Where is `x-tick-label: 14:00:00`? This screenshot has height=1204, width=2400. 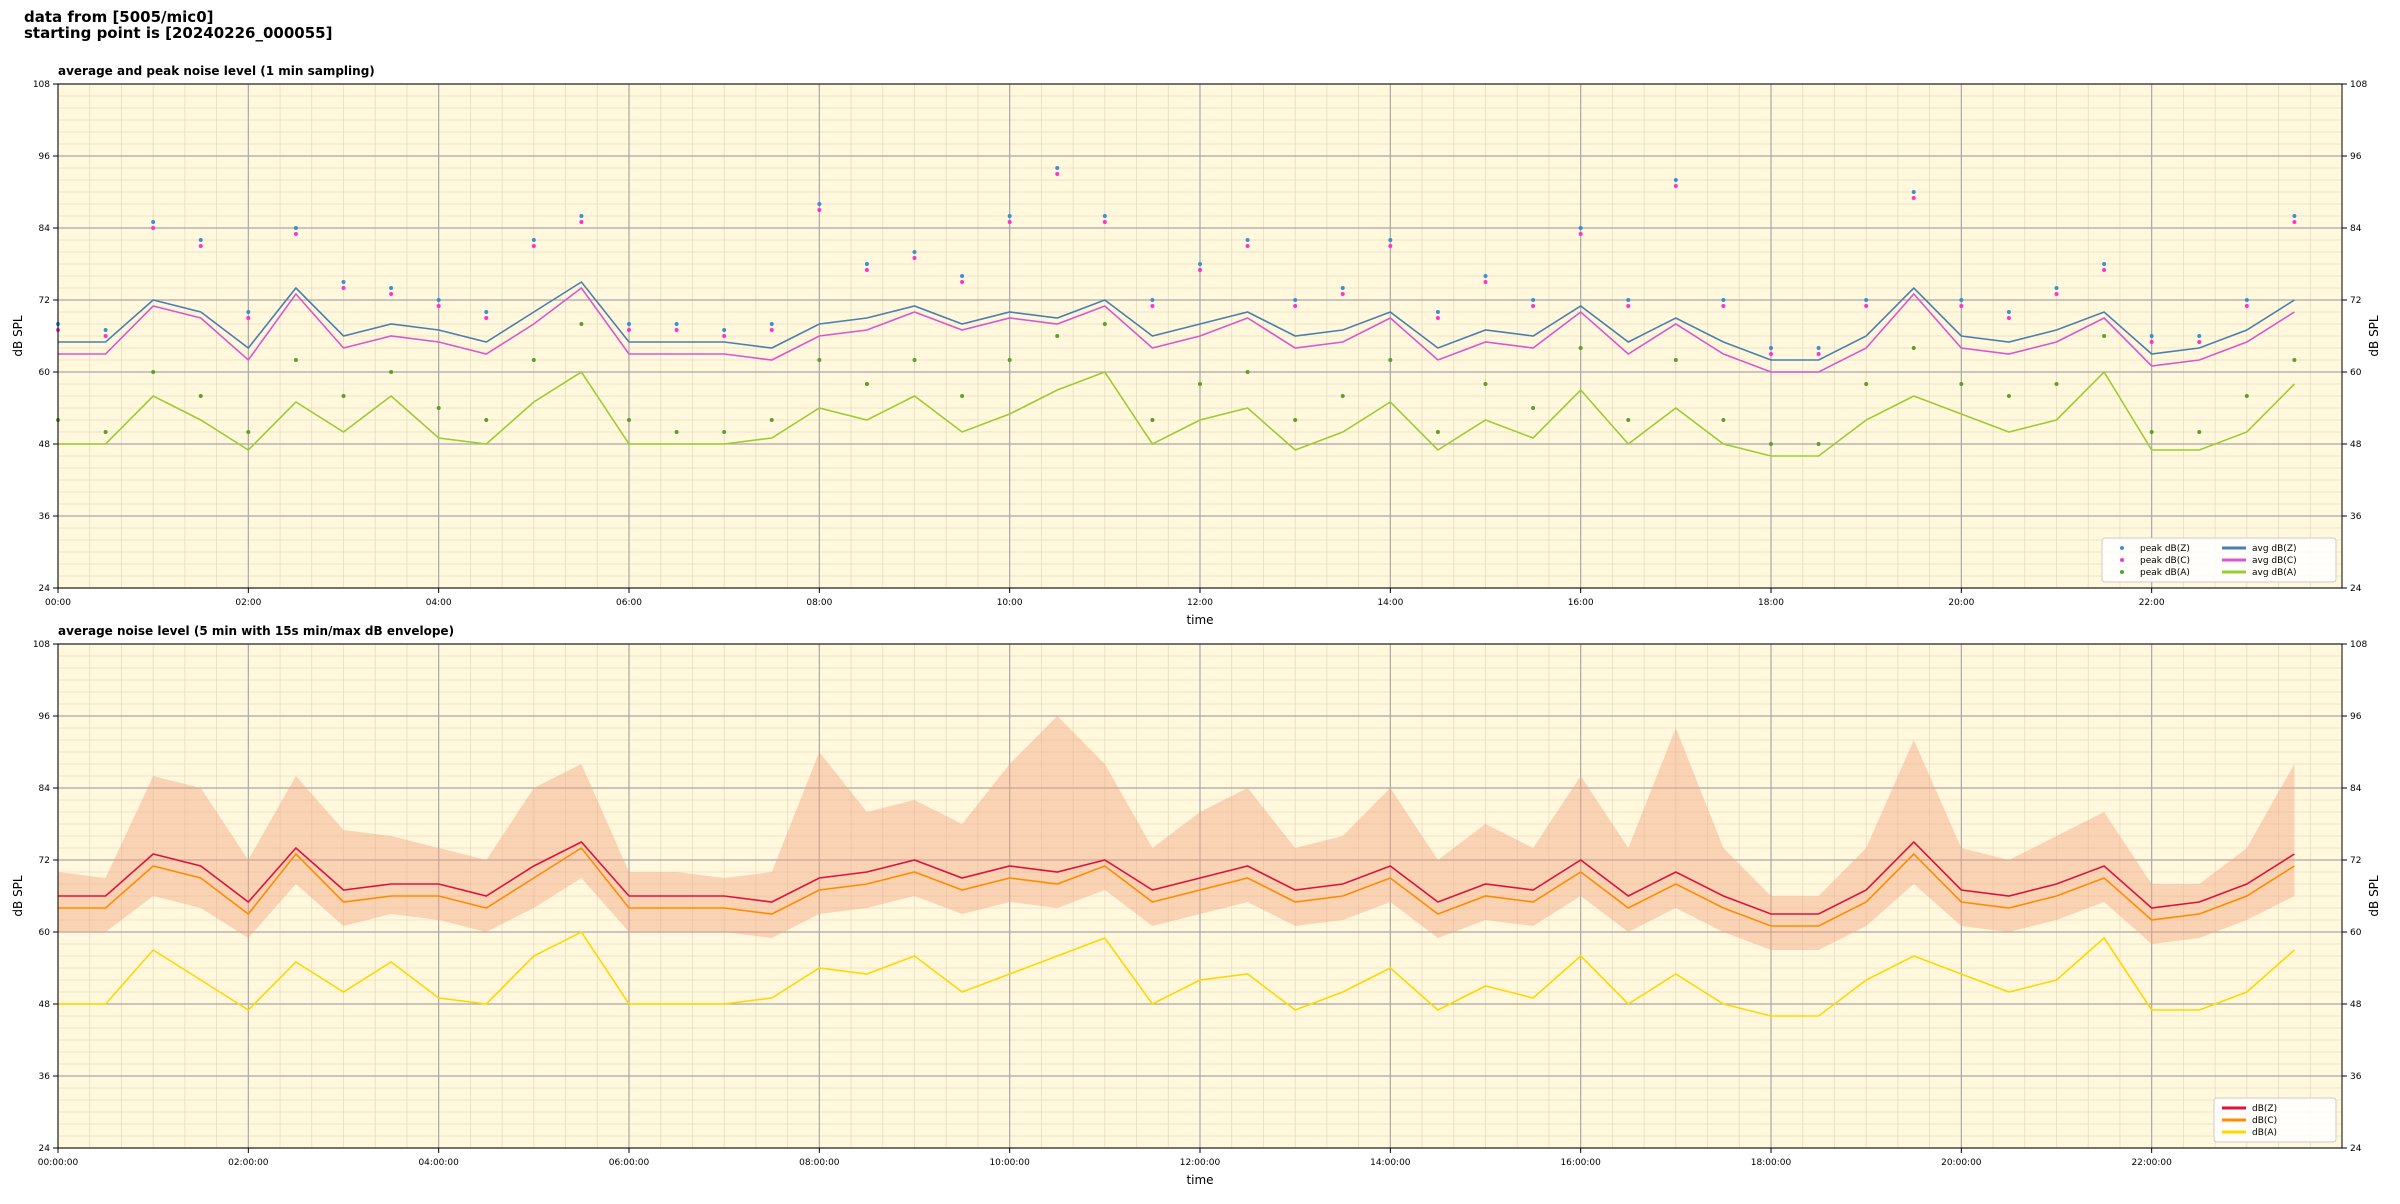
x-tick-label: 14:00:00 is located at coordinates (1390, 1163).